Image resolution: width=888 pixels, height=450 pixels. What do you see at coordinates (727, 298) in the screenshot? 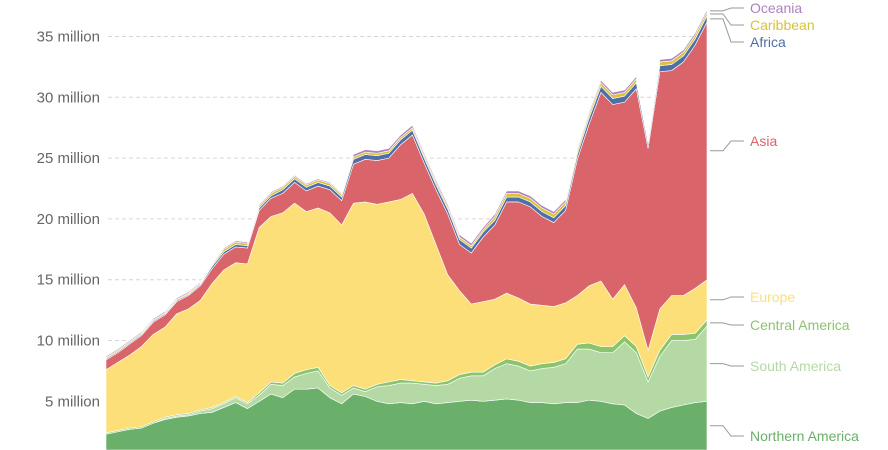
I see `legend-leader-europe` at bounding box center [727, 298].